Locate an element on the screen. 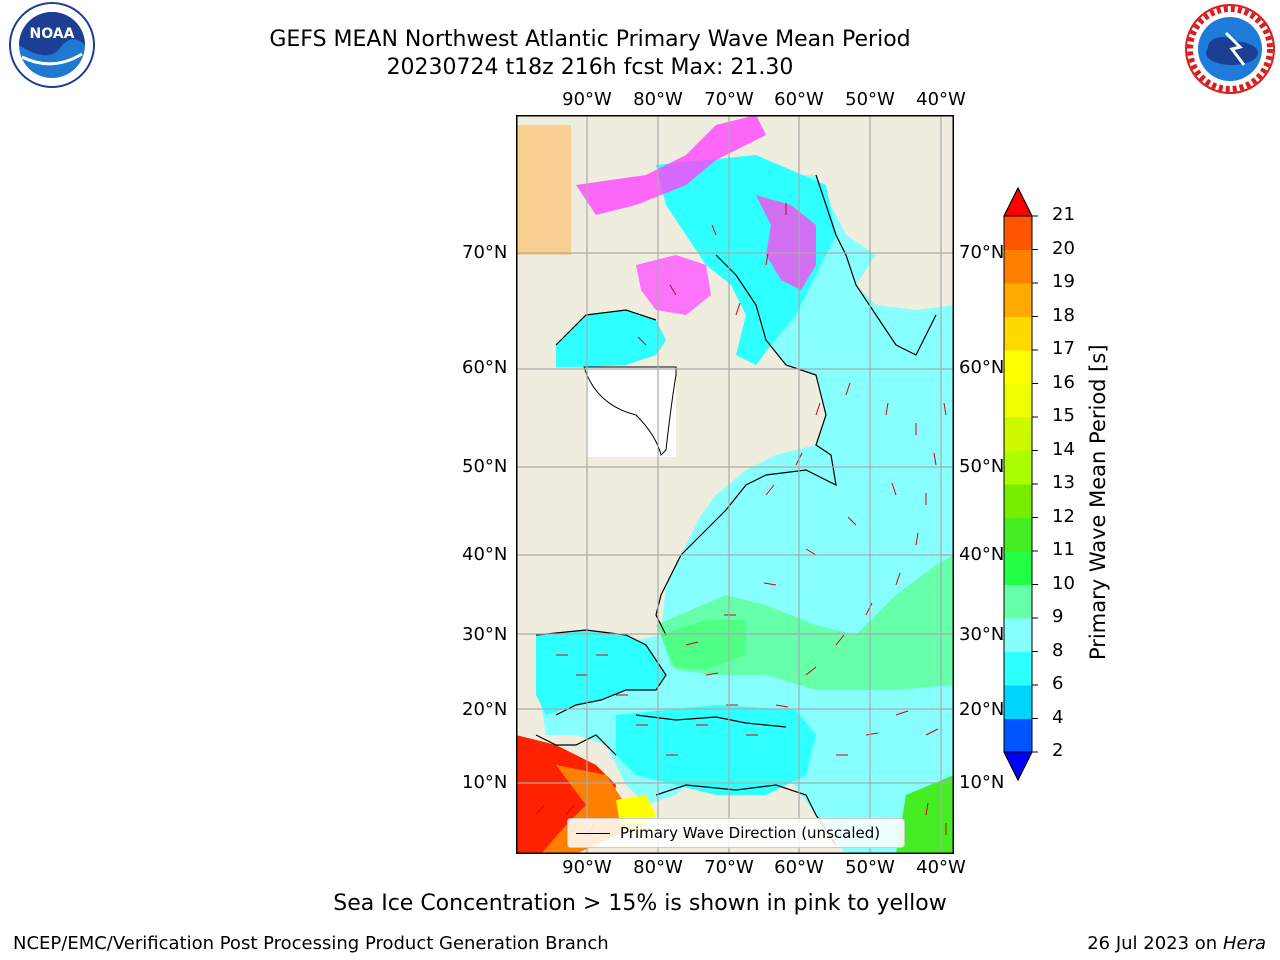 The image size is (1280, 960). host-name: Hera is located at coordinates (1244, 943).